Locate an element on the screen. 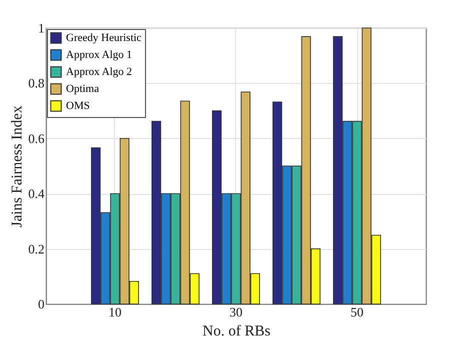 The width and height of the screenshot is (474, 345). x-tick-label: 50 is located at coordinates (357, 312).